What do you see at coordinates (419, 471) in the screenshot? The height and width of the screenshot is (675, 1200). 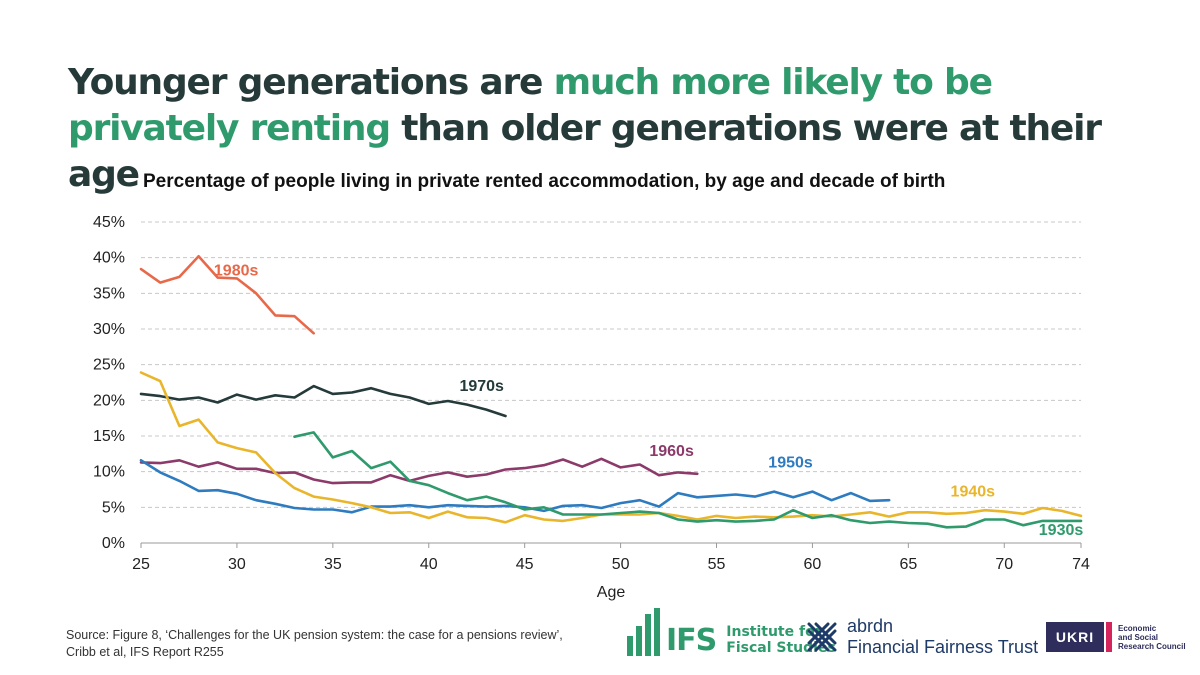 I see `series-line-1960s` at bounding box center [419, 471].